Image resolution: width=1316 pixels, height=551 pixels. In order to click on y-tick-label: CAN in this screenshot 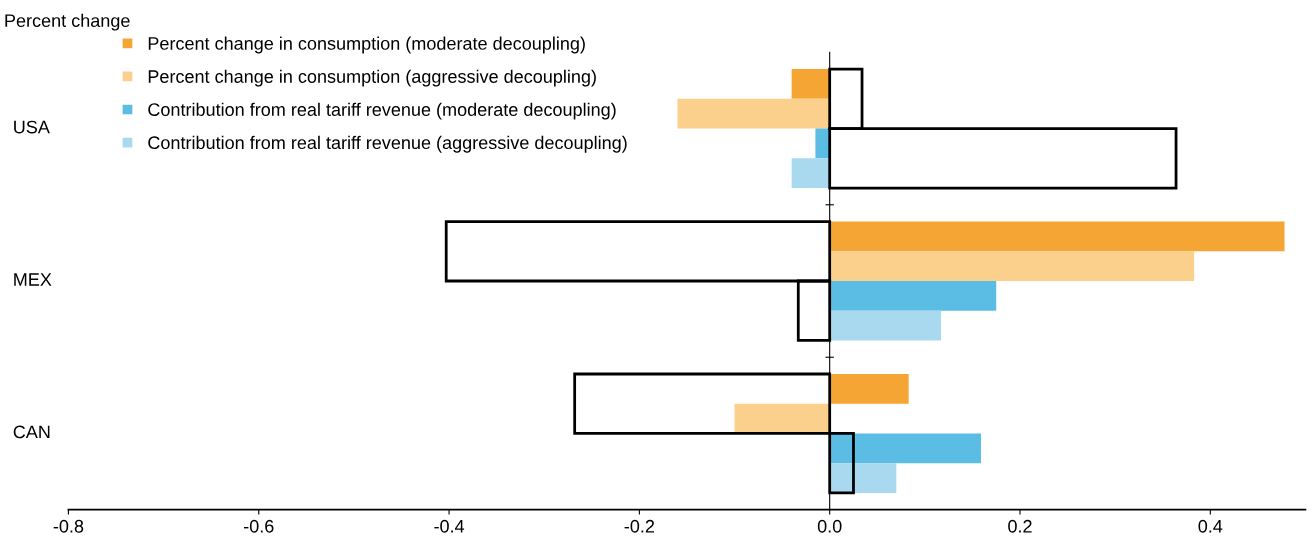, I will do `click(31, 432)`.